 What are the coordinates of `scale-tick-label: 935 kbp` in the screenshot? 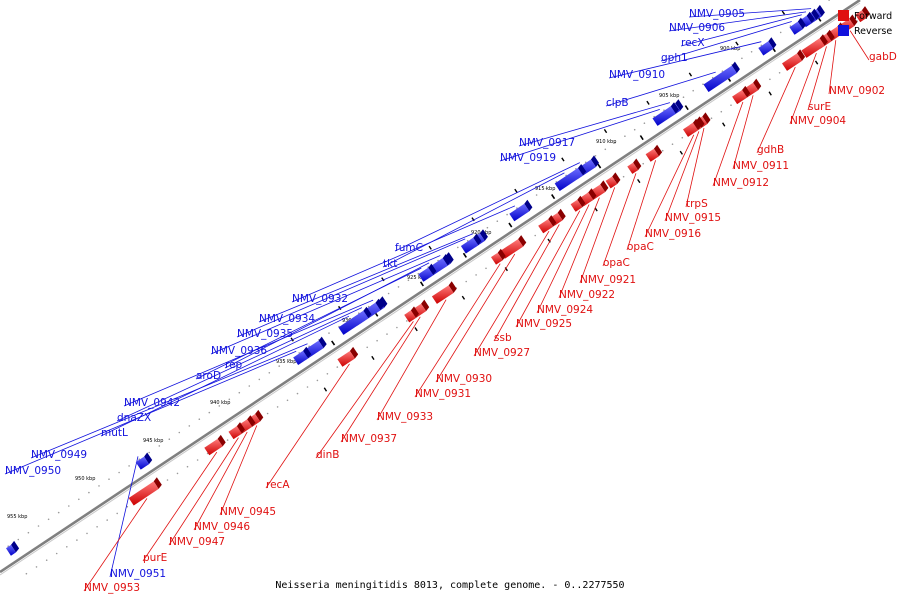 It's located at (286, 362).